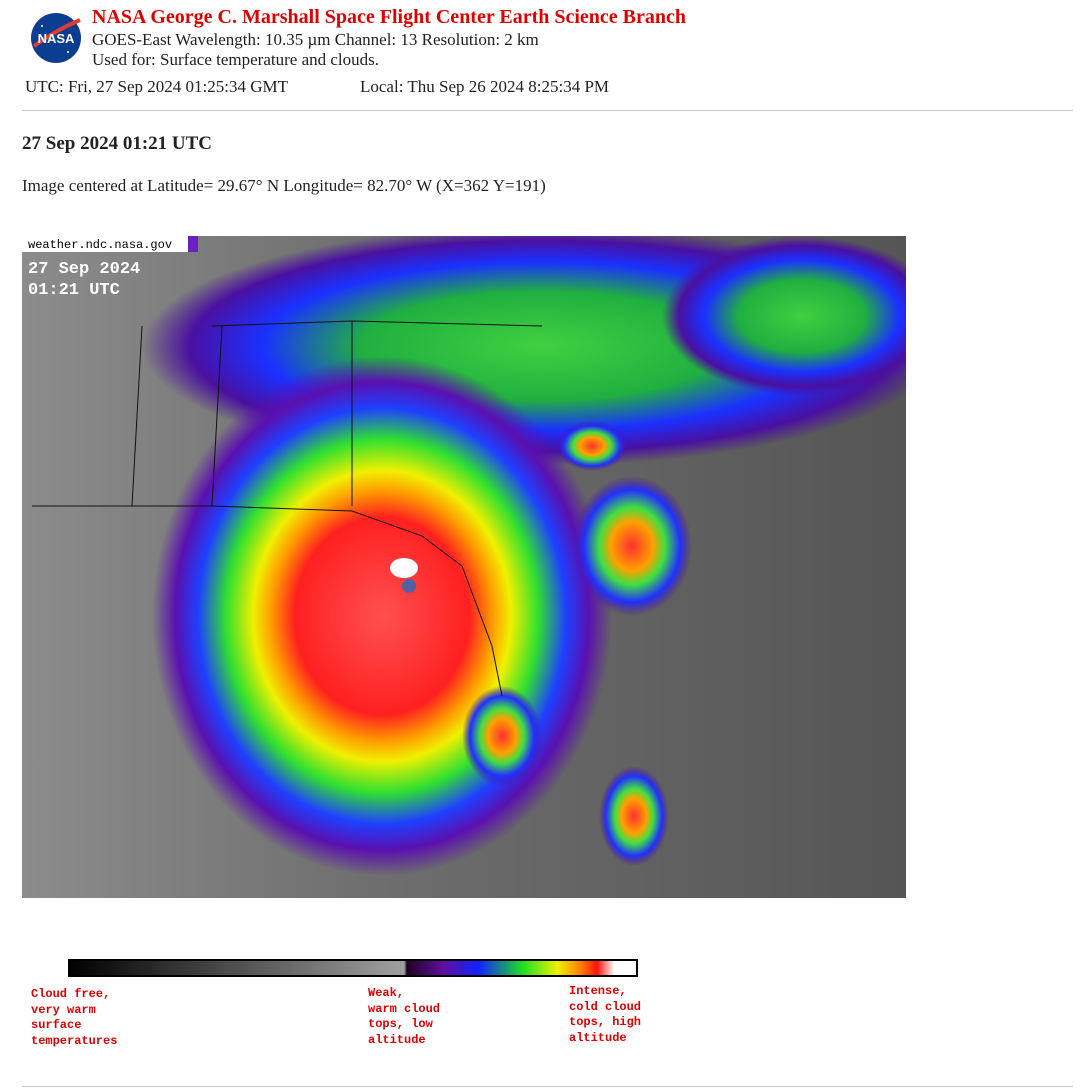 The height and width of the screenshot is (1090, 1080). I want to click on image-time: 01:21 UTC, so click(74, 290).